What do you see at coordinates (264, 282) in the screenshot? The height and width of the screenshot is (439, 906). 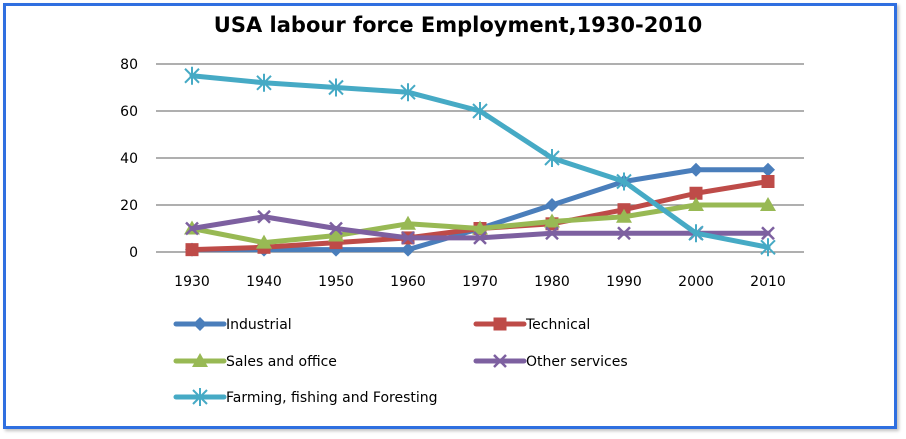 I see `x-tick-label: 1940` at bounding box center [264, 282].